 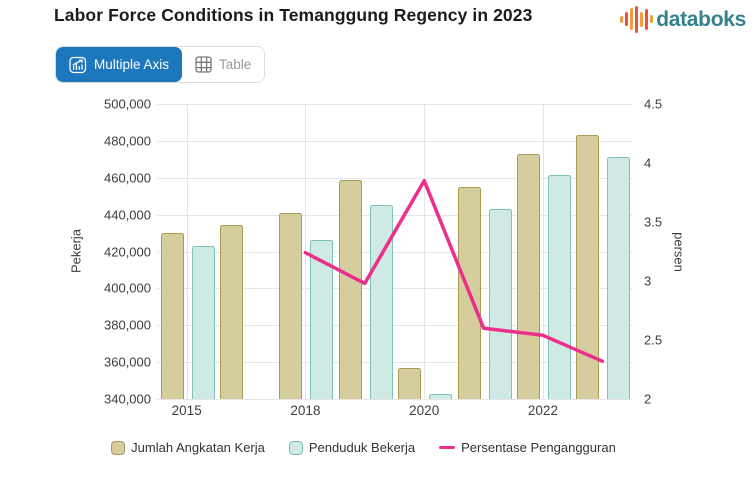 I want to click on secondary-y-axis-tick-label: 2, so click(x=648, y=399).